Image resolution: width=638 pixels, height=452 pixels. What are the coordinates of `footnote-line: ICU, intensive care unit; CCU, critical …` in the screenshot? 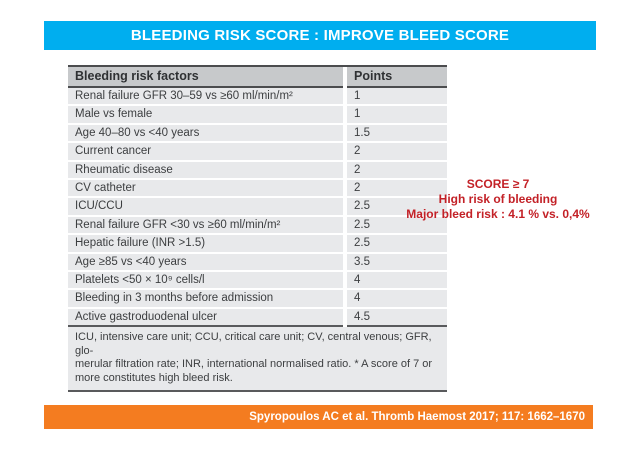 It's located at (253, 344).